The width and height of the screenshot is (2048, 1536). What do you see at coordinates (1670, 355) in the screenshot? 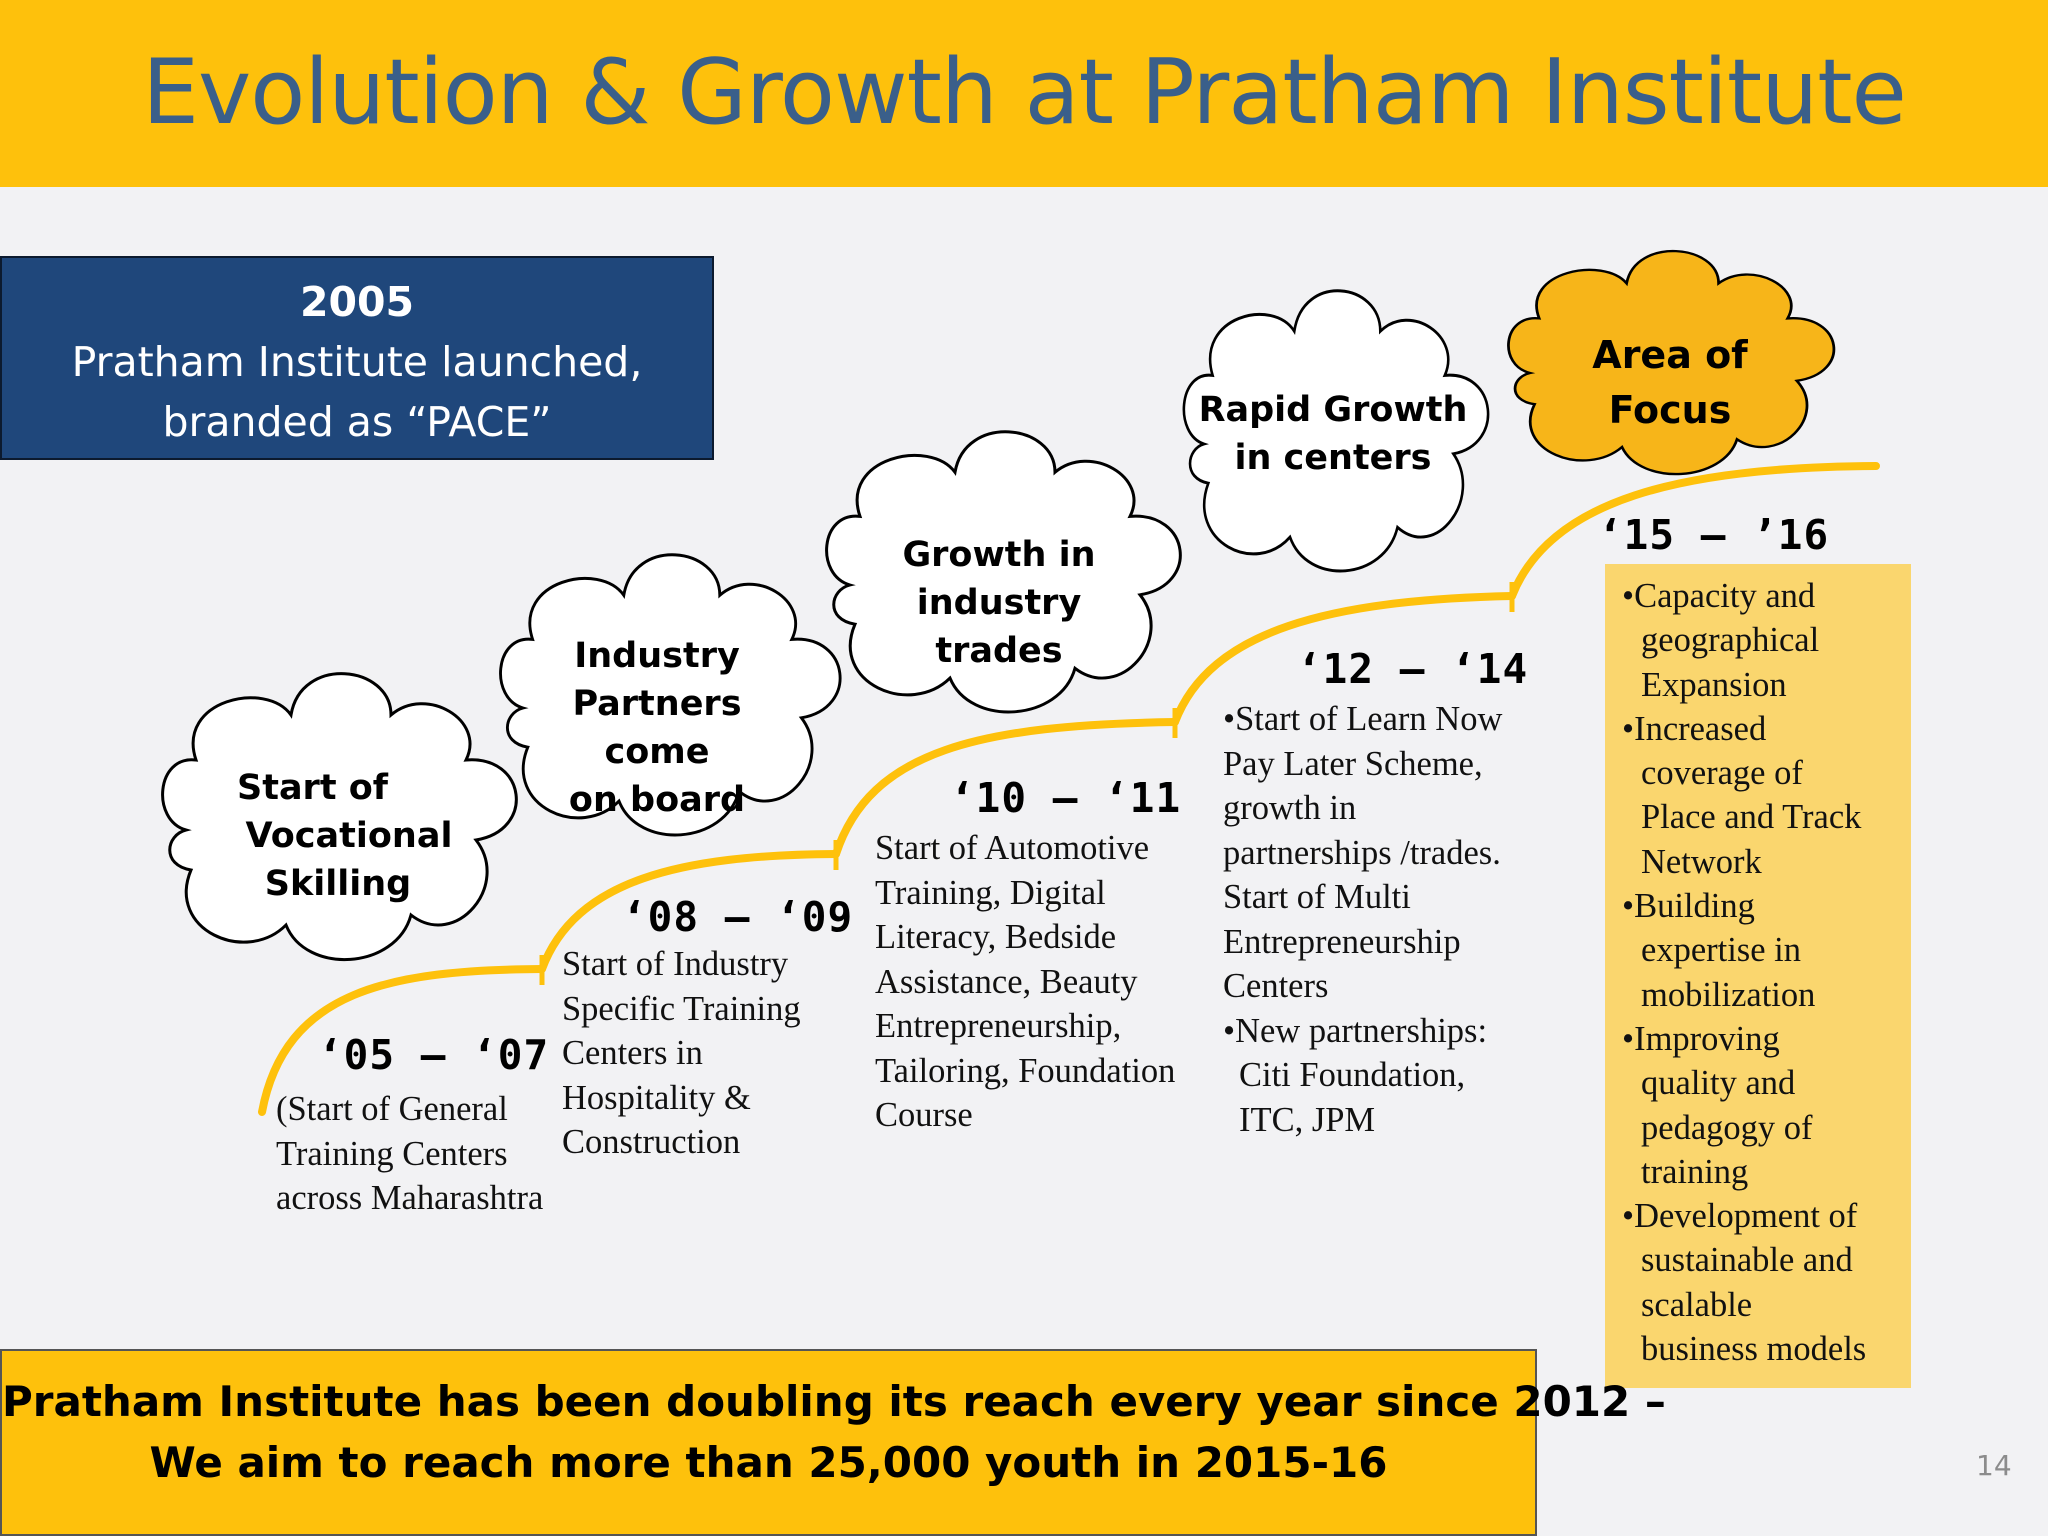
I see `cloud-5-line-1: Area of` at bounding box center [1670, 355].